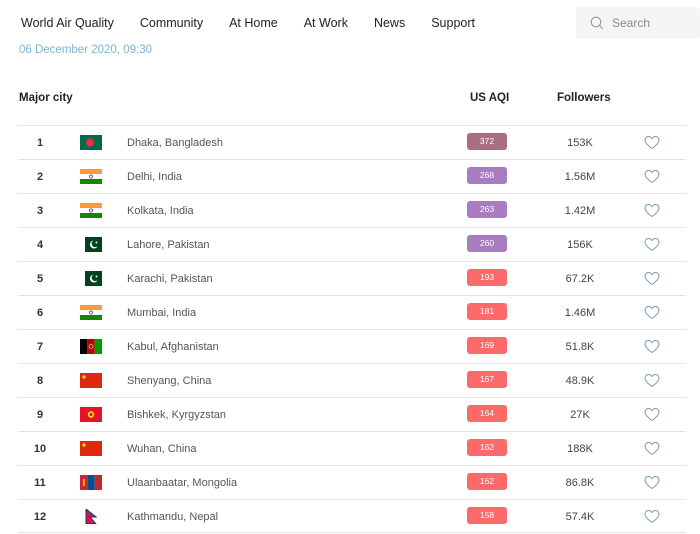 The height and width of the screenshot is (534, 700). Describe the element at coordinates (352, 482) in the screenshot. I see `table-row: 11 Ulaanbaatar, Mongolia 162 86.8K` at that location.